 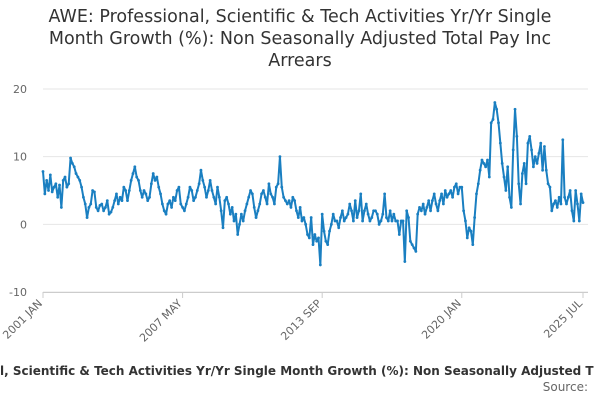 What do you see at coordinates (563, 318) in the screenshot?
I see `x-tick-label: 2025 JUL` at bounding box center [563, 318].